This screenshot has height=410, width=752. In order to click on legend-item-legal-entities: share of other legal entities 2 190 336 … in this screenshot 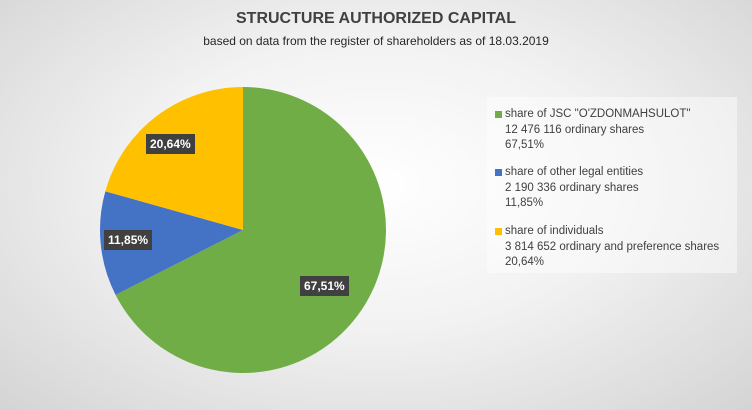, I will do `click(569, 188)`.